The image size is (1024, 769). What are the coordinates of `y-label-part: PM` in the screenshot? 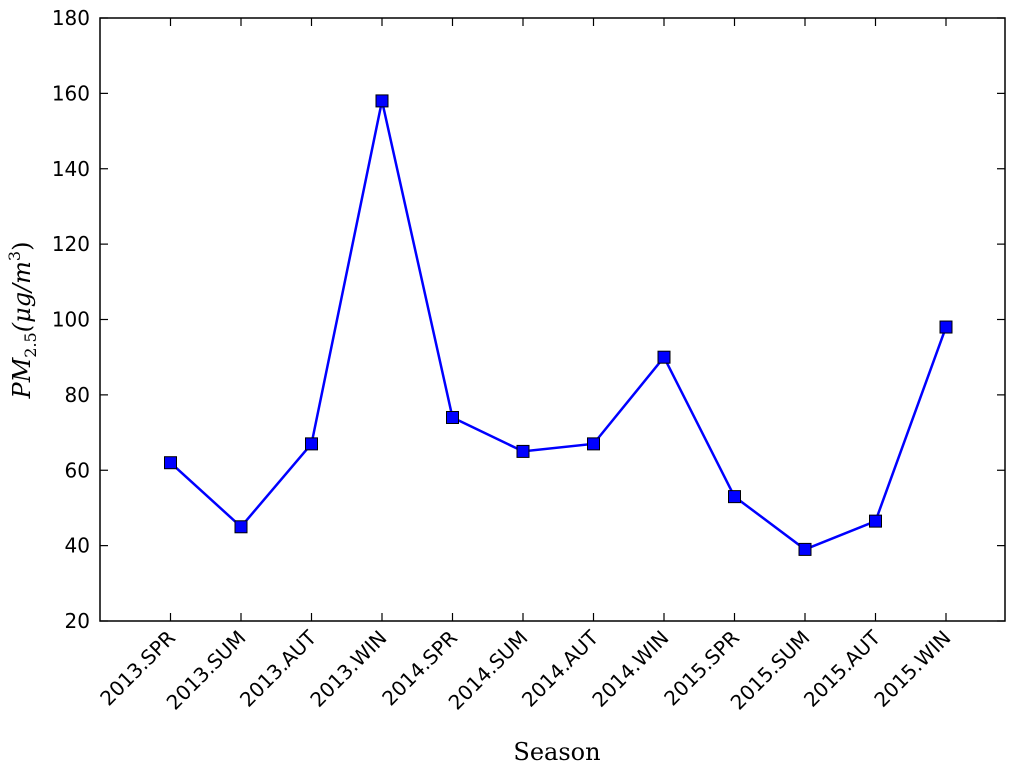 It's located at (22, 377).